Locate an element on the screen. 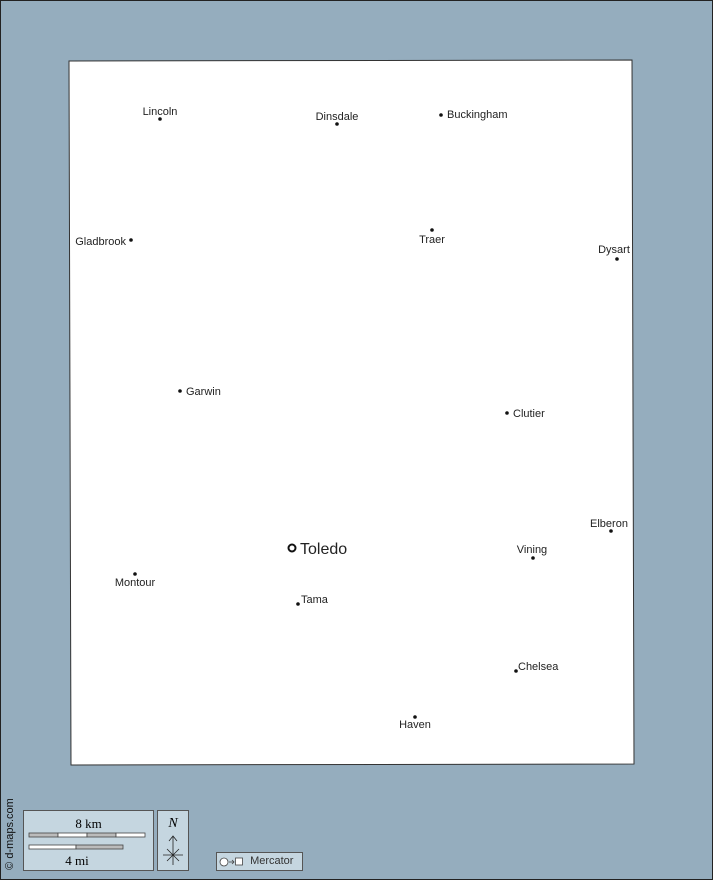 The width and height of the screenshot is (713, 880). north-arrow: N is located at coordinates (173, 840).